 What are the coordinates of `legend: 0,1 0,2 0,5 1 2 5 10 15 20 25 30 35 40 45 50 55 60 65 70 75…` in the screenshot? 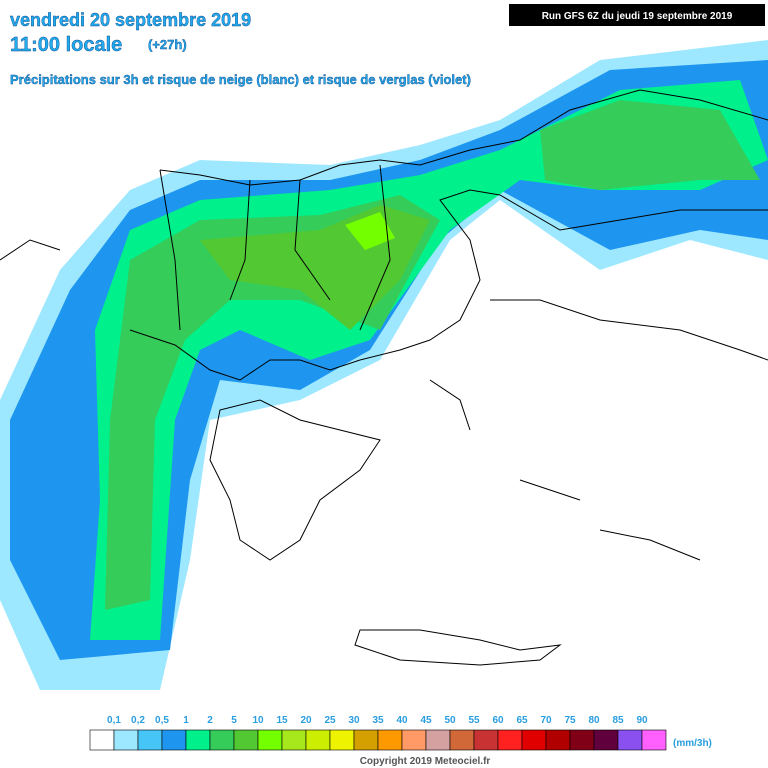 It's located at (378, 733).